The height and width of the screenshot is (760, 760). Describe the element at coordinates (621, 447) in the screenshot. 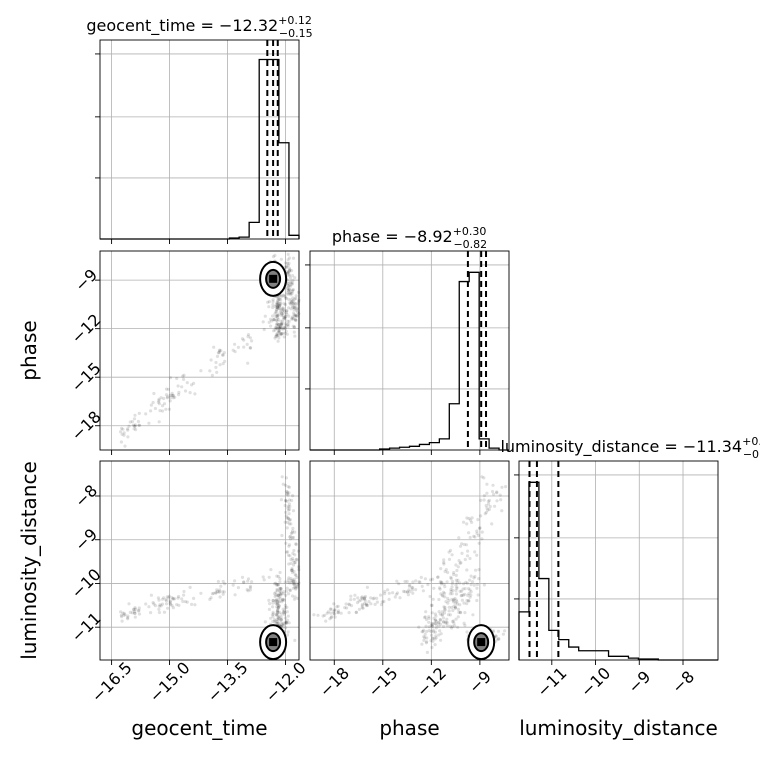

I see `title-main-luminosity_distance: luminosity_distance = −11.34` at that location.